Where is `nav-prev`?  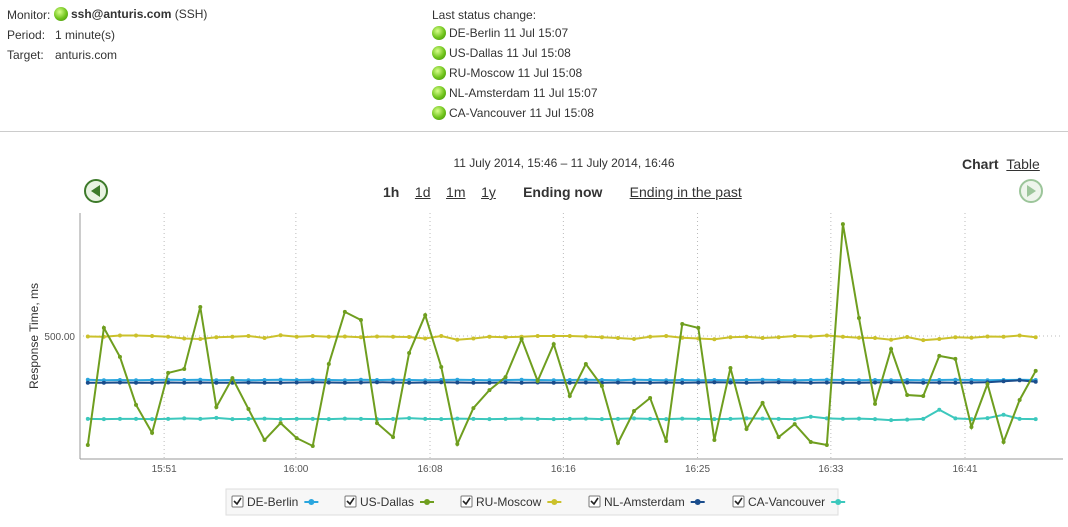 nav-prev is located at coordinates (96, 191).